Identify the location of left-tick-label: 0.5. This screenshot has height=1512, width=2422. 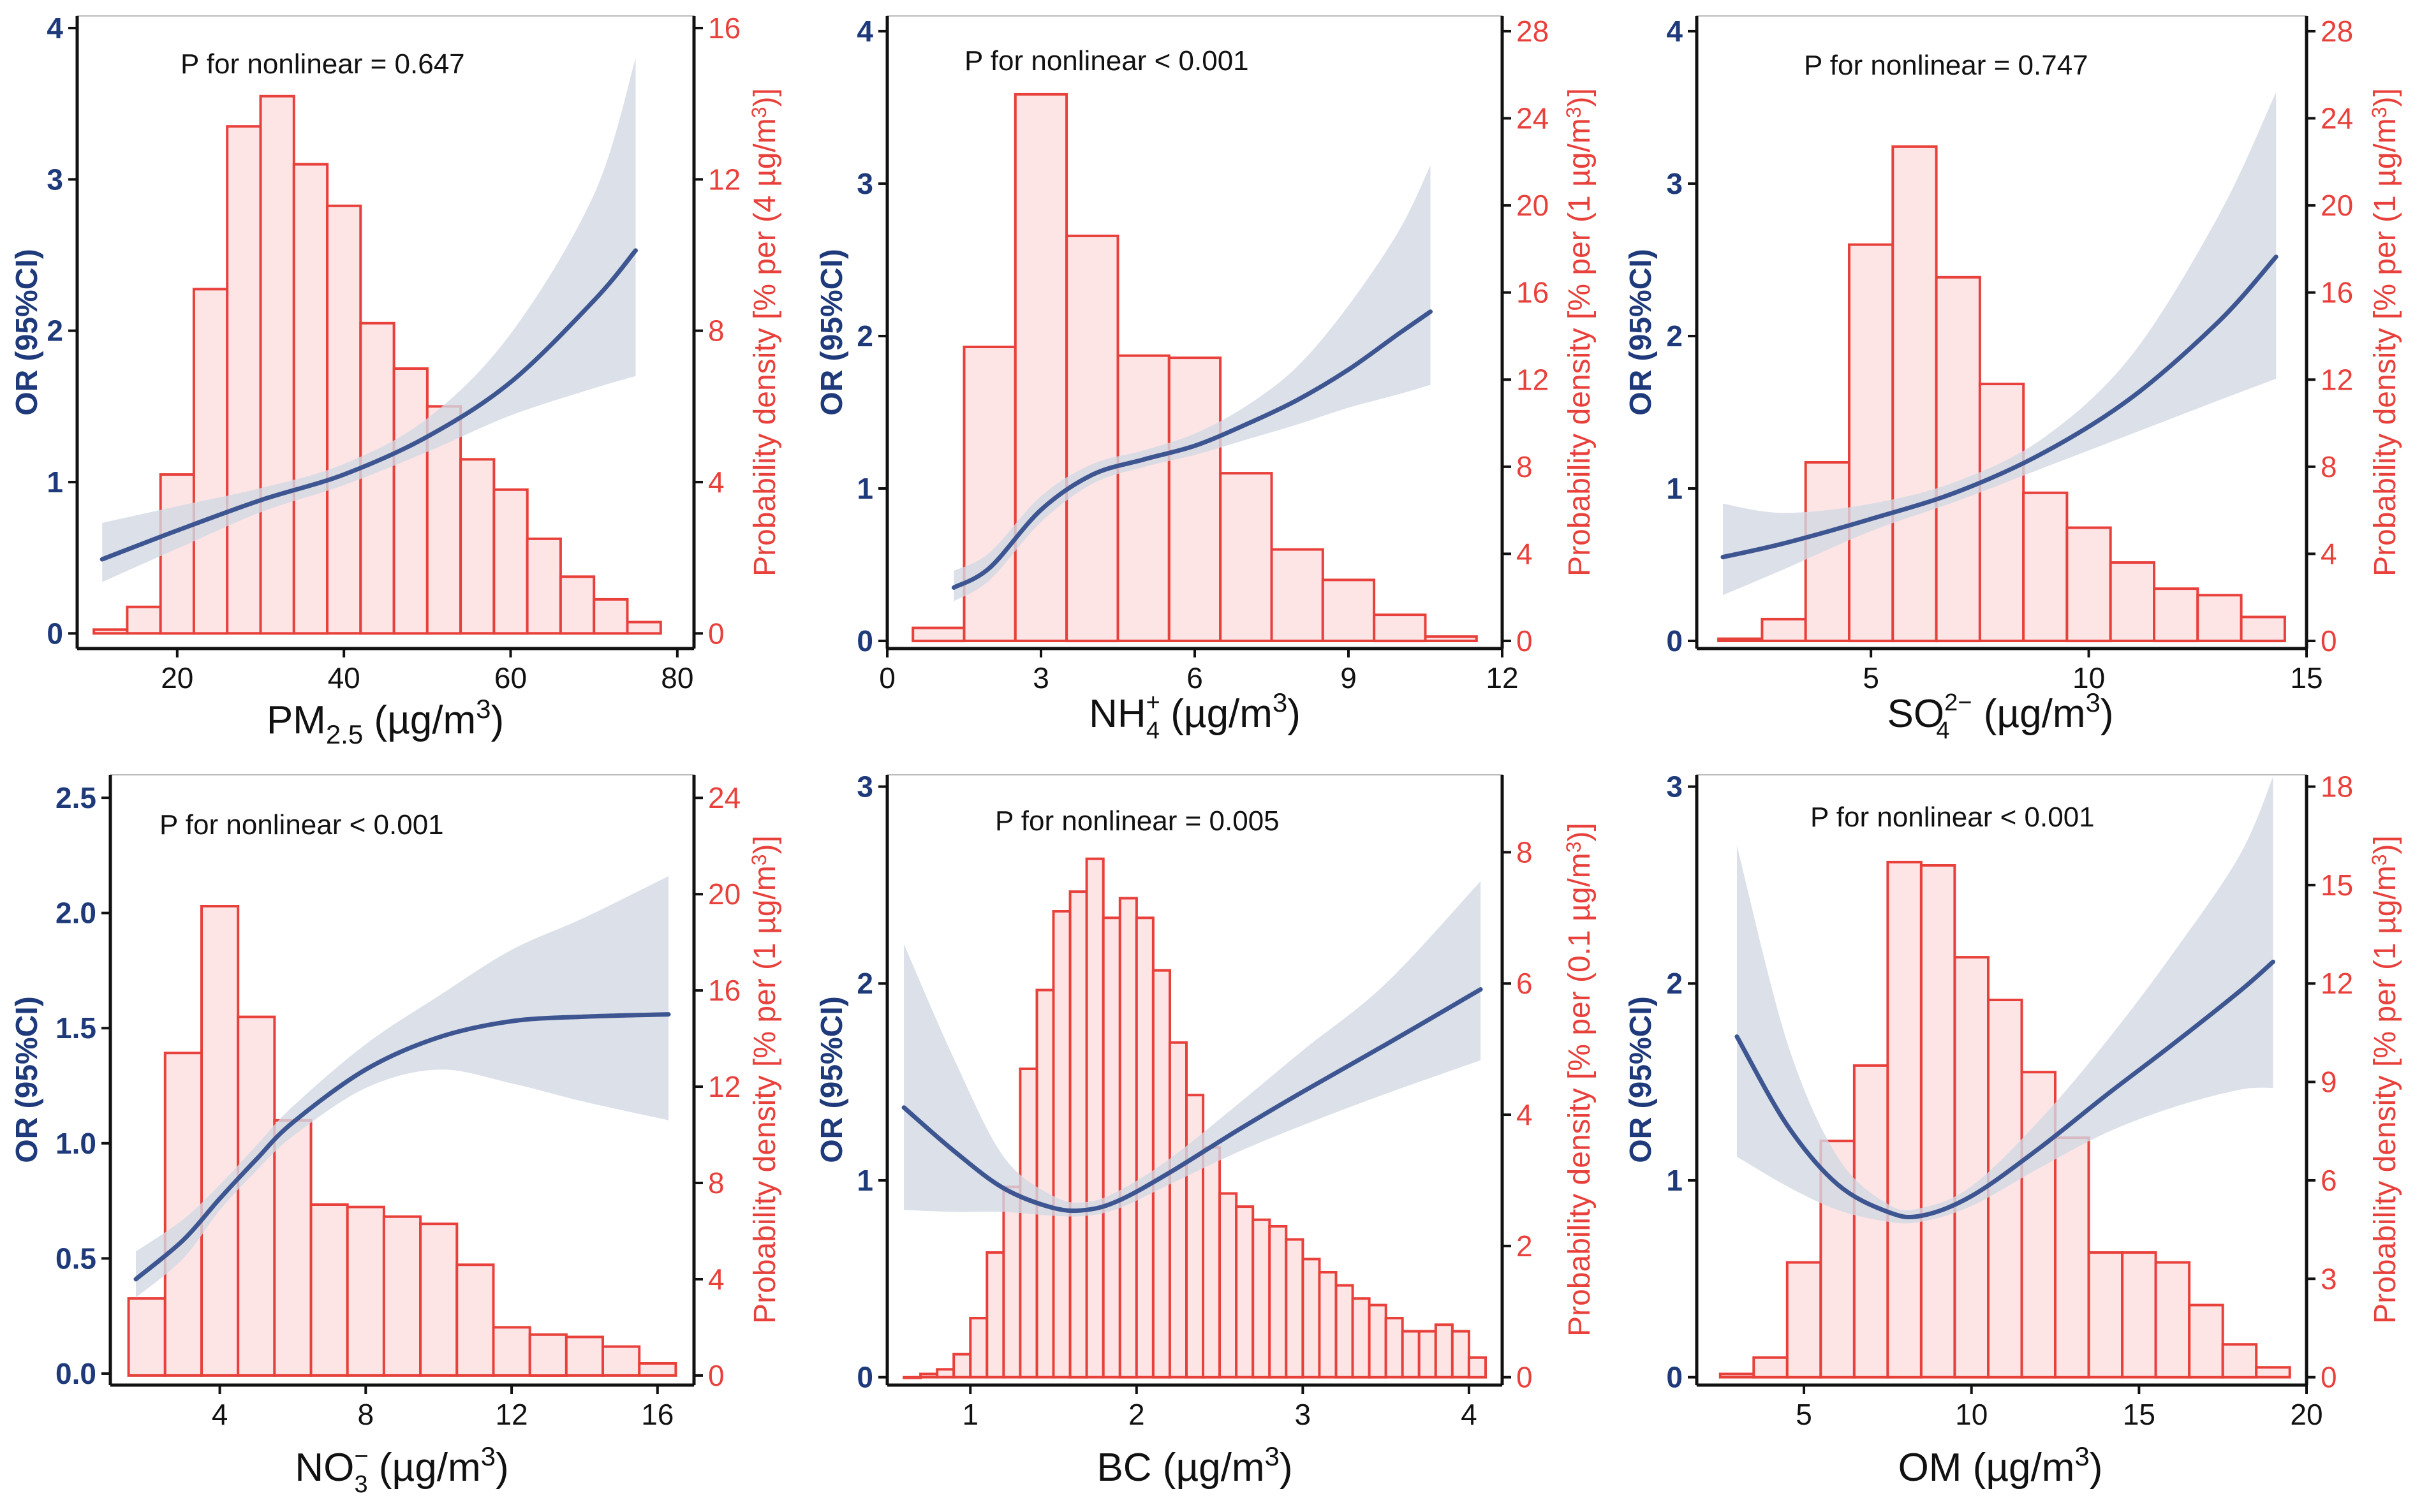
(75, 1258).